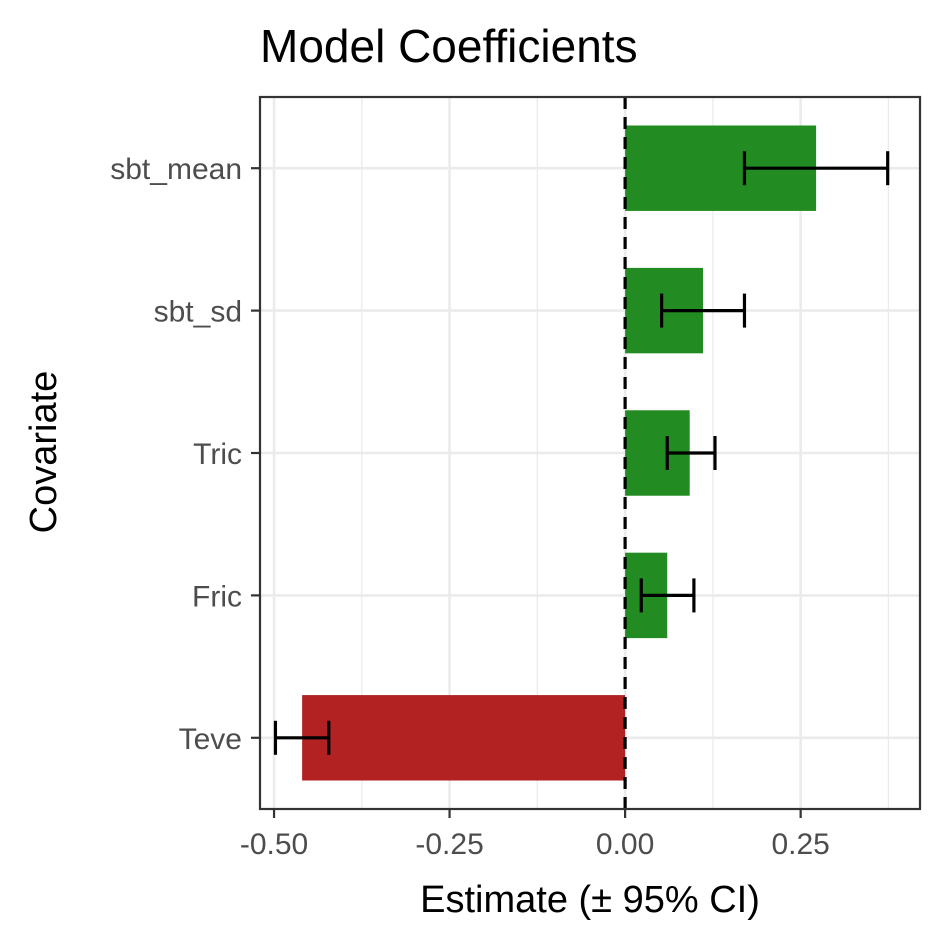 Image resolution: width=944 pixels, height=944 pixels. What do you see at coordinates (625, 844) in the screenshot?
I see `x-tick-label: 0.00` at bounding box center [625, 844].